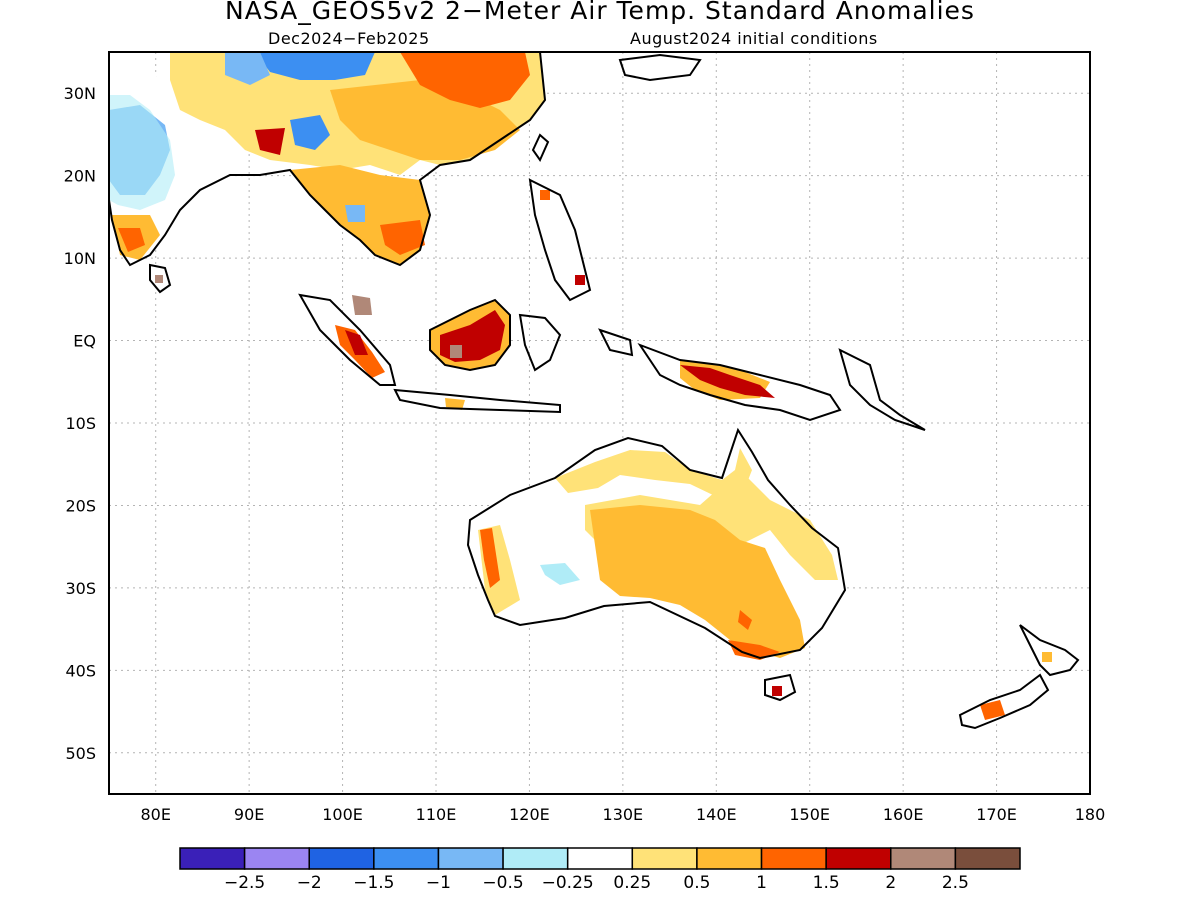 The image size is (1200, 900). Describe the element at coordinates (455, 404) in the screenshot. I see `java-warm` at that location.